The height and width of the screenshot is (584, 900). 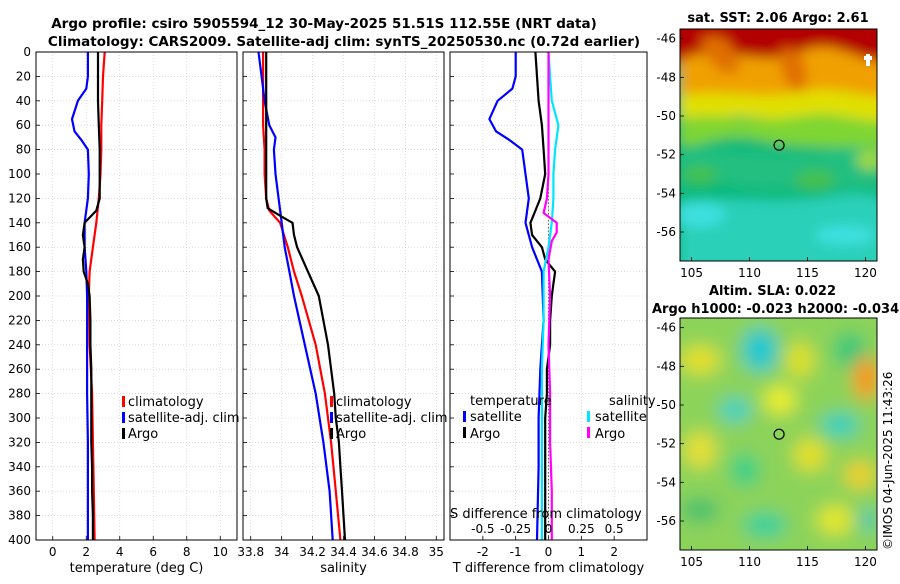 I want to click on sla-map-title2: Argo h1000: -0.023 h2000: -0.034, so click(x=775, y=309).